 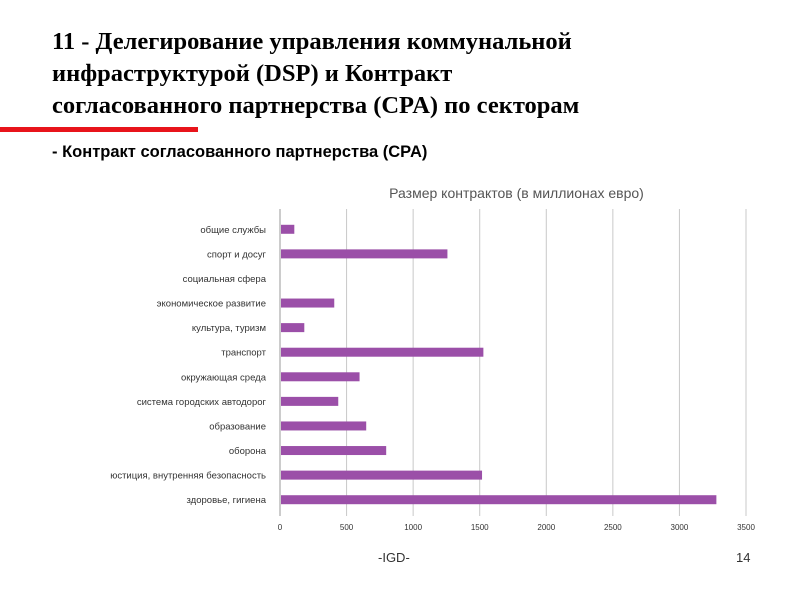 What do you see at coordinates (546, 527) in the screenshot?
I see `x-tick-label-2000: 2000` at bounding box center [546, 527].